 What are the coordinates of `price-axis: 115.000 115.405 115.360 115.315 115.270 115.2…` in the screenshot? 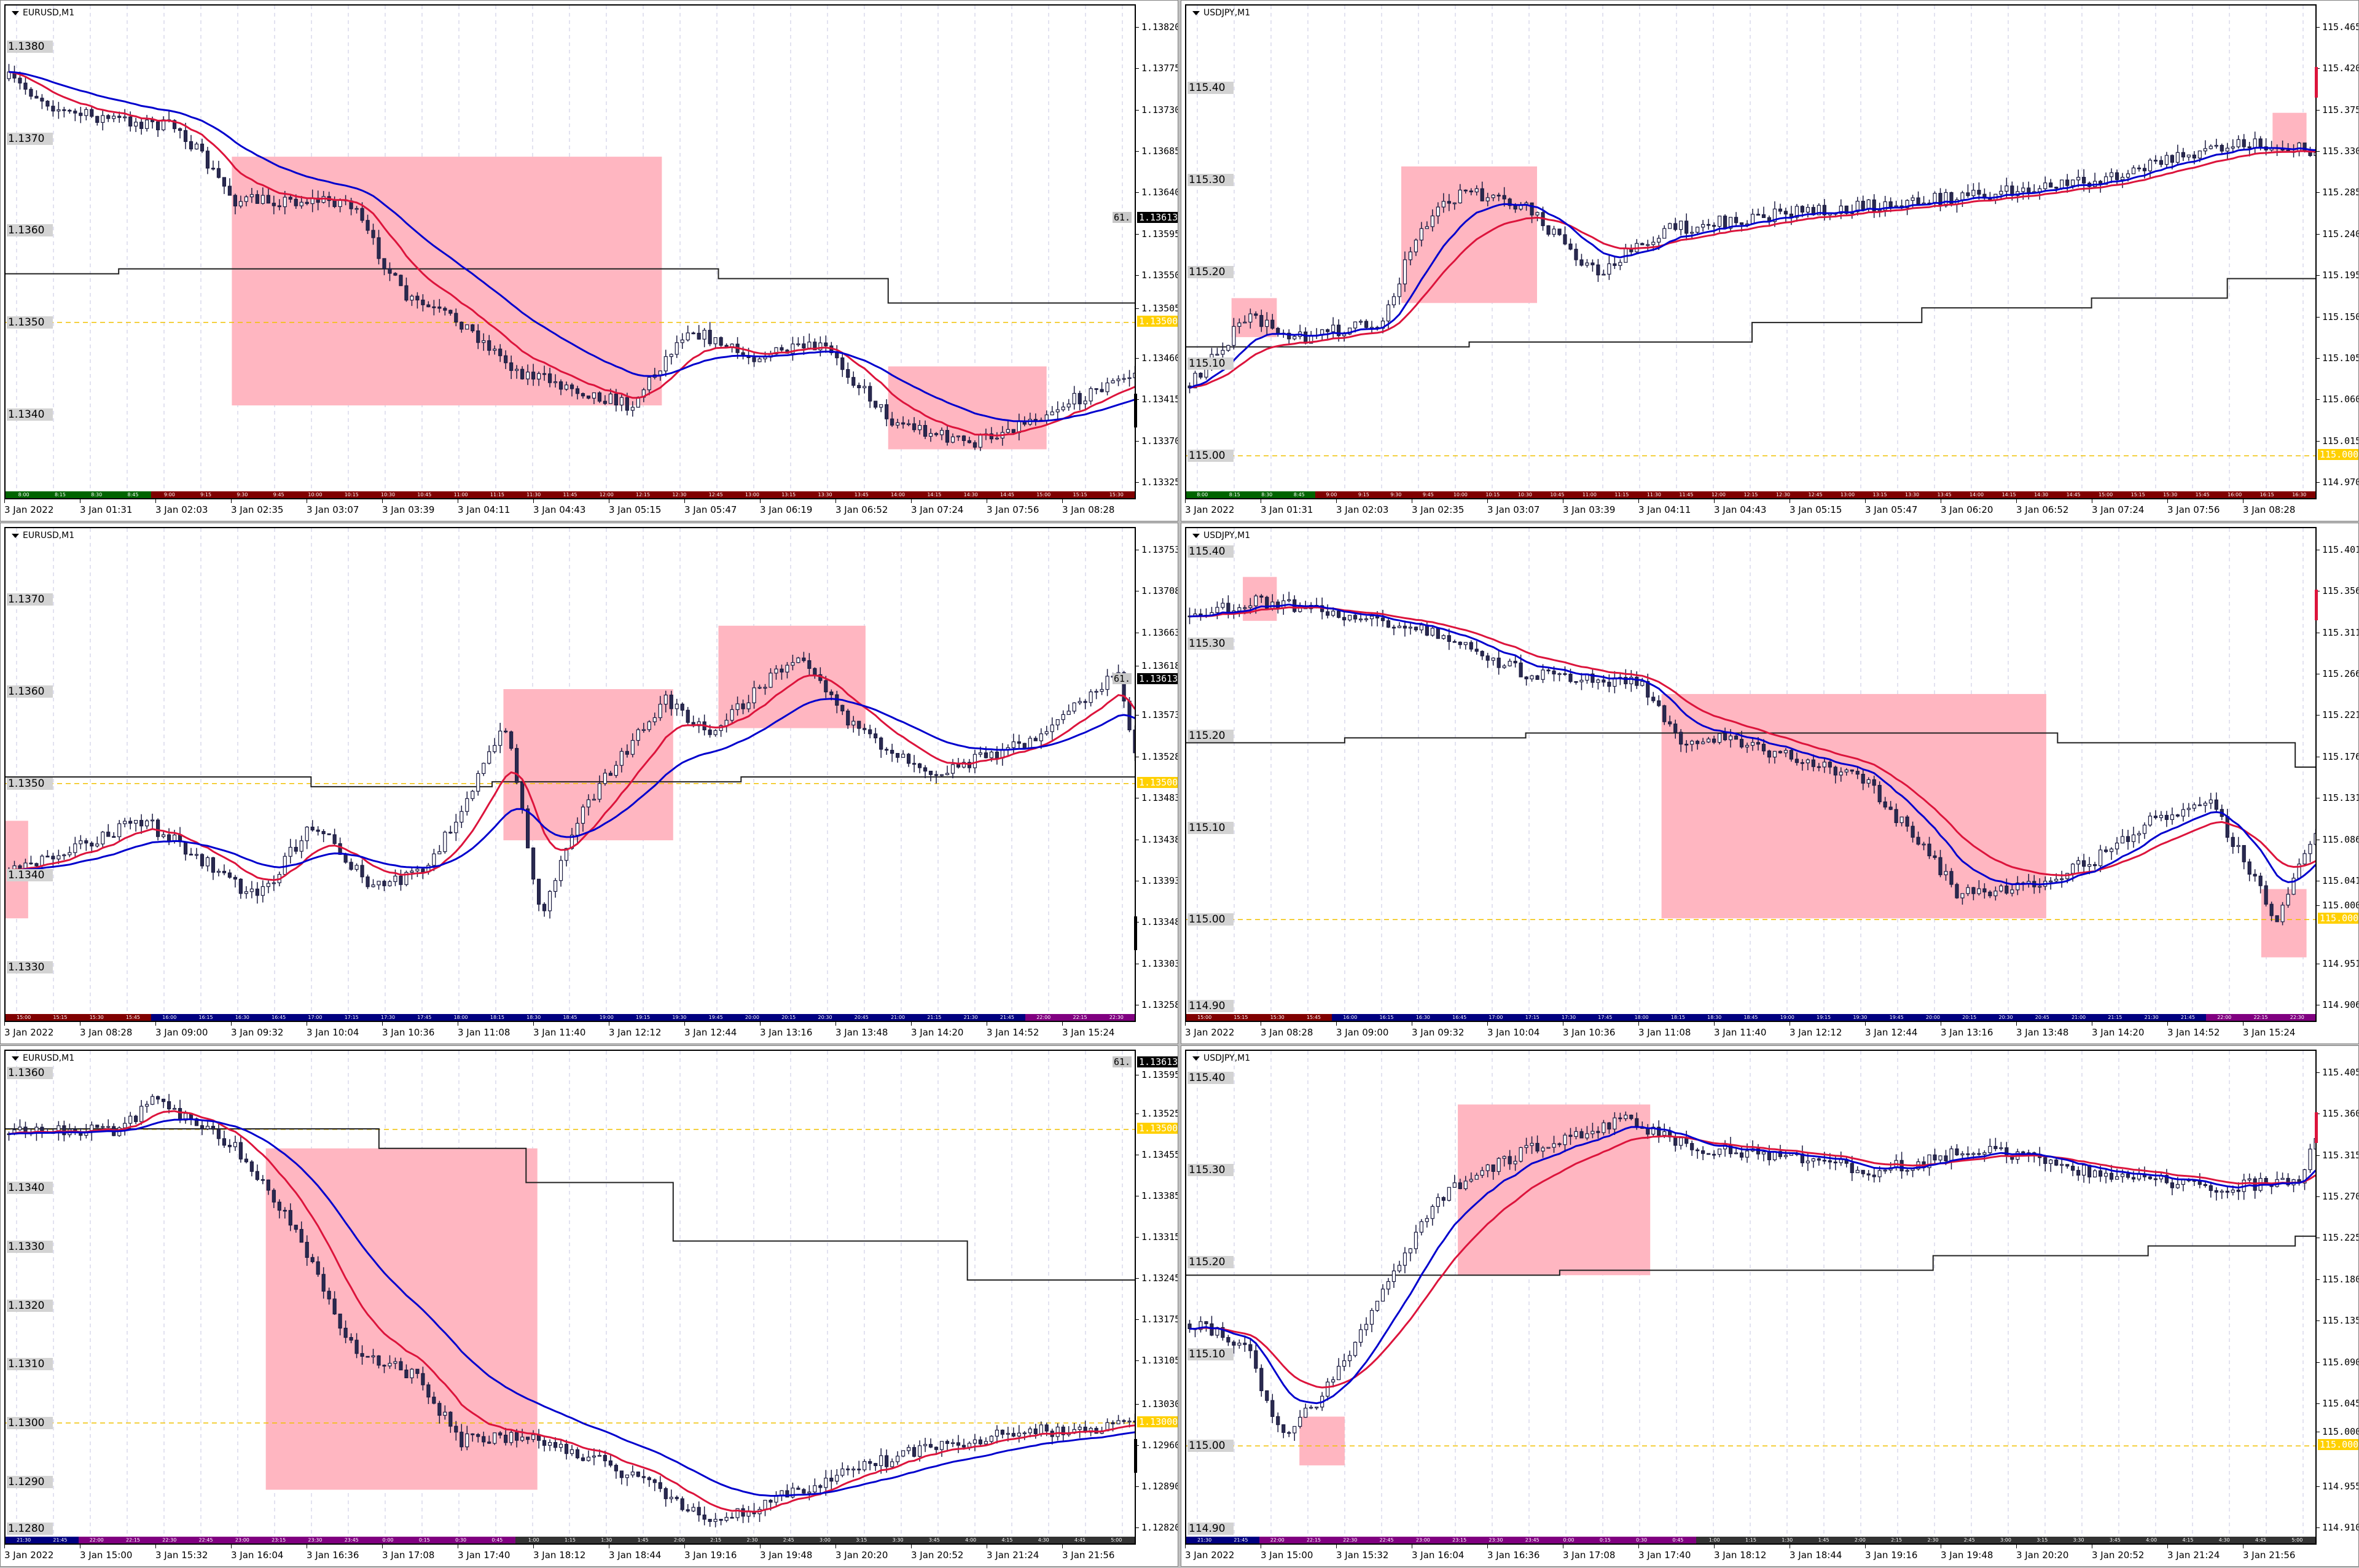 It's located at (2338, 1295).